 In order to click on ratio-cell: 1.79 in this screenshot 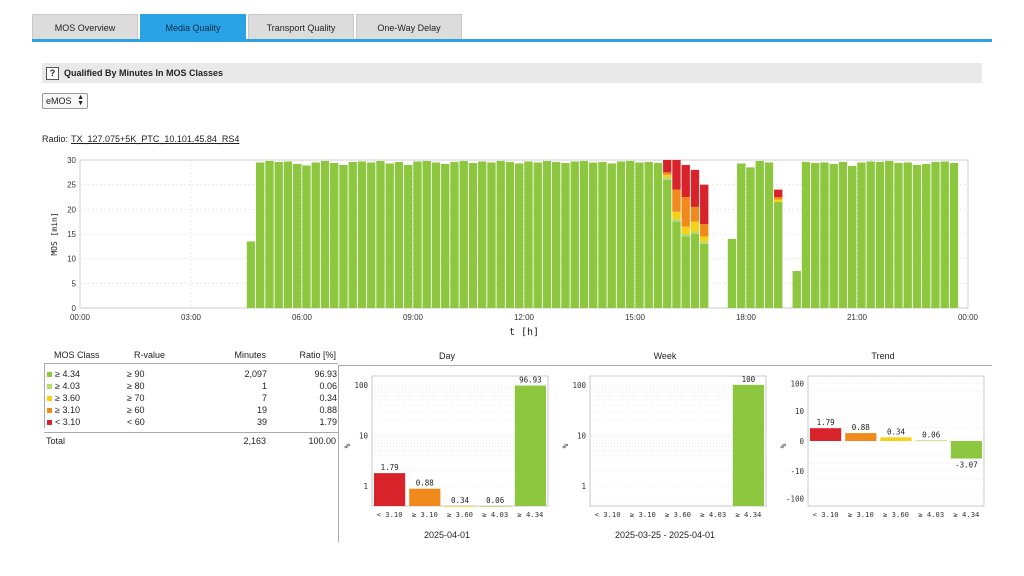, I will do `click(328, 422)`.